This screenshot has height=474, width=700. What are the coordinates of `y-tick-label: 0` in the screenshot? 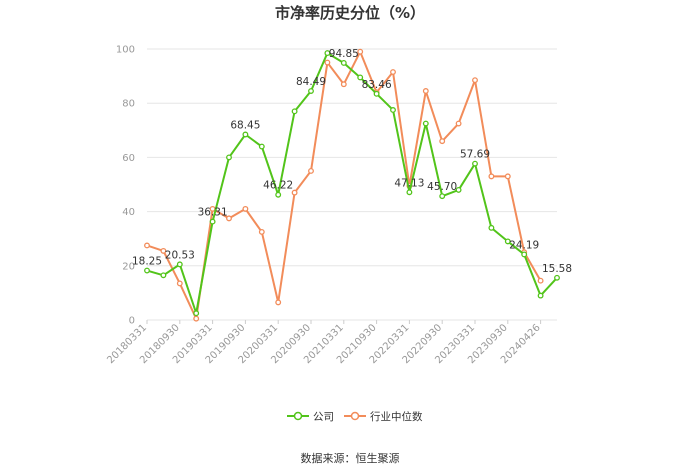 It's located at (132, 321).